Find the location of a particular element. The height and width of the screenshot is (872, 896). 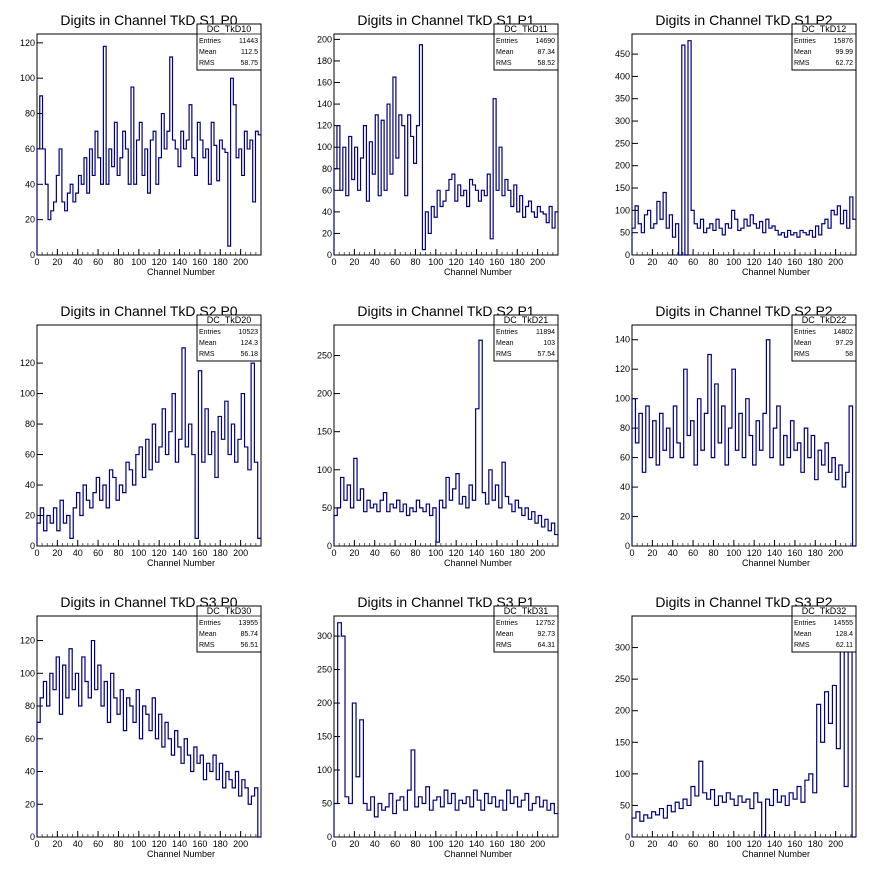

stat-rms-value: 64.31 is located at coordinates (546, 645).